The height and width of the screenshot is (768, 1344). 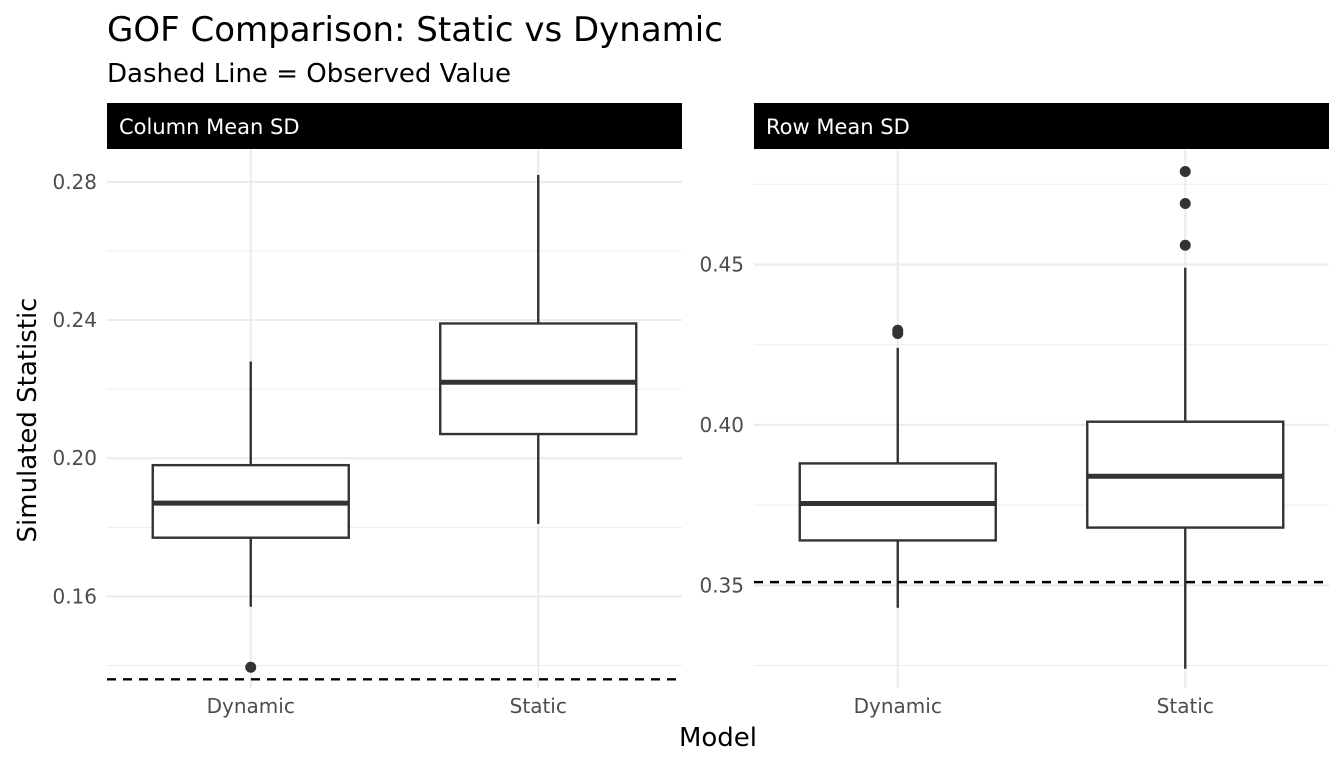 What do you see at coordinates (721, 585) in the screenshot?
I see `y-tick-label: 0.35` at bounding box center [721, 585].